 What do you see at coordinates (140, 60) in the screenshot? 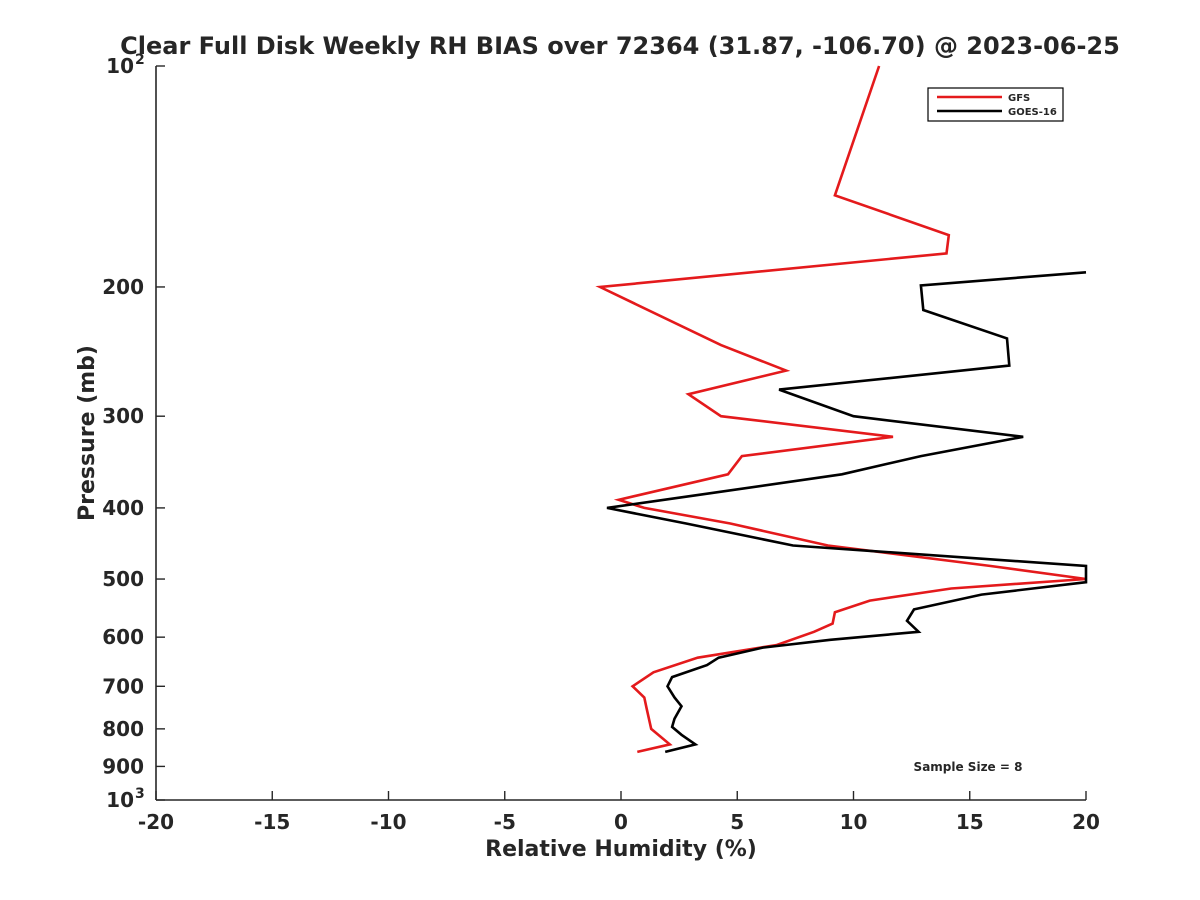
I see `y-tick-exponent: 2` at bounding box center [140, 60].